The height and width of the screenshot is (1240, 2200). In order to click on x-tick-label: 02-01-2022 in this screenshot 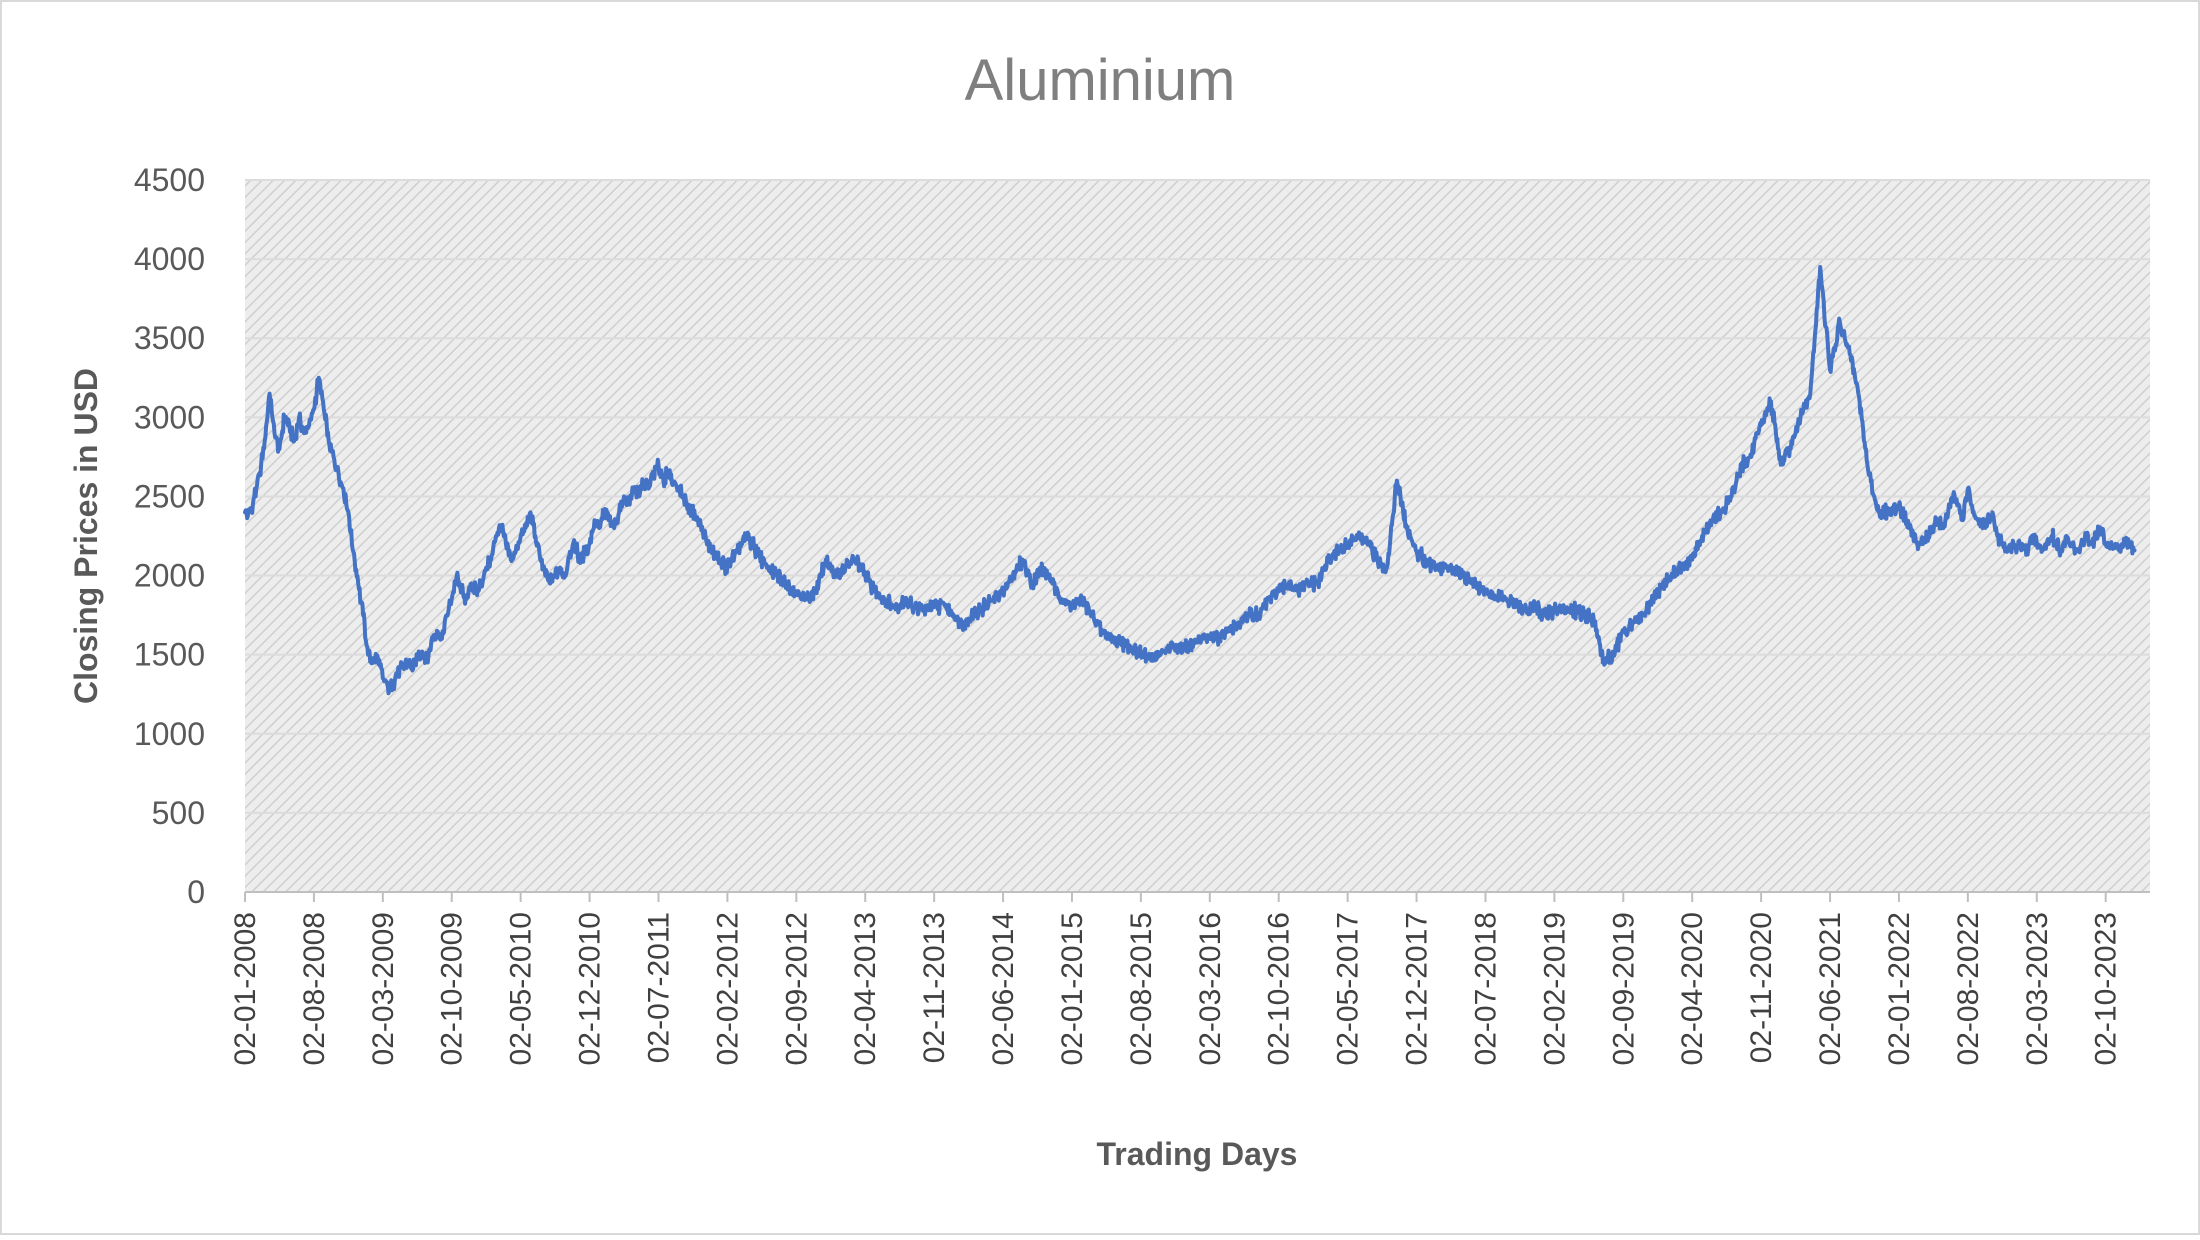, I will do `click(1899, 988)`.